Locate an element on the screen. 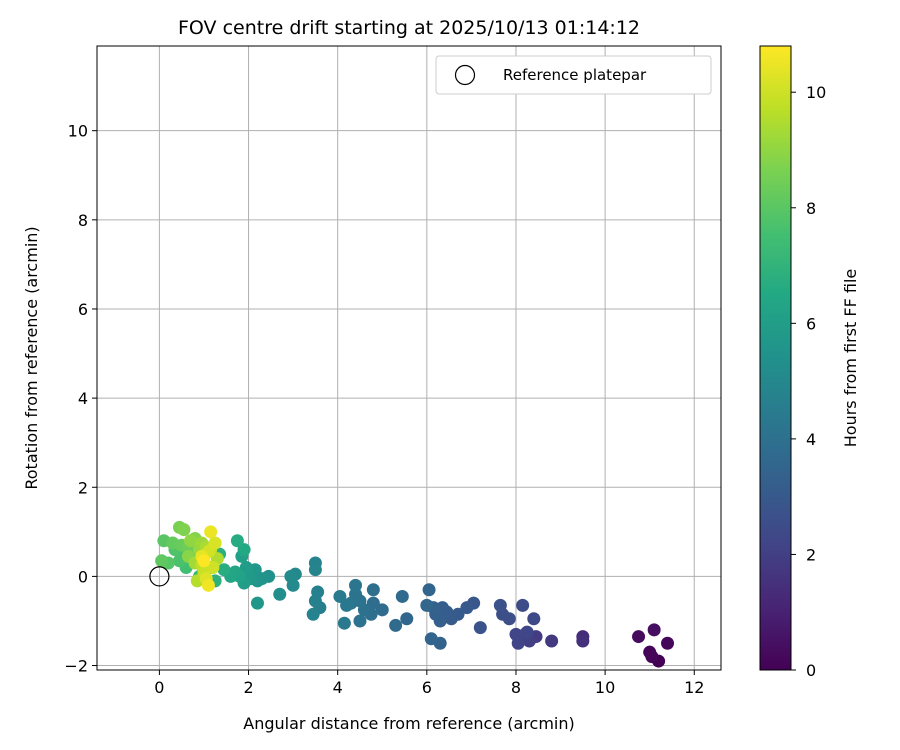 The image size is (900, 750). y-tick-label: 10 is located at coordinates (78, 131).